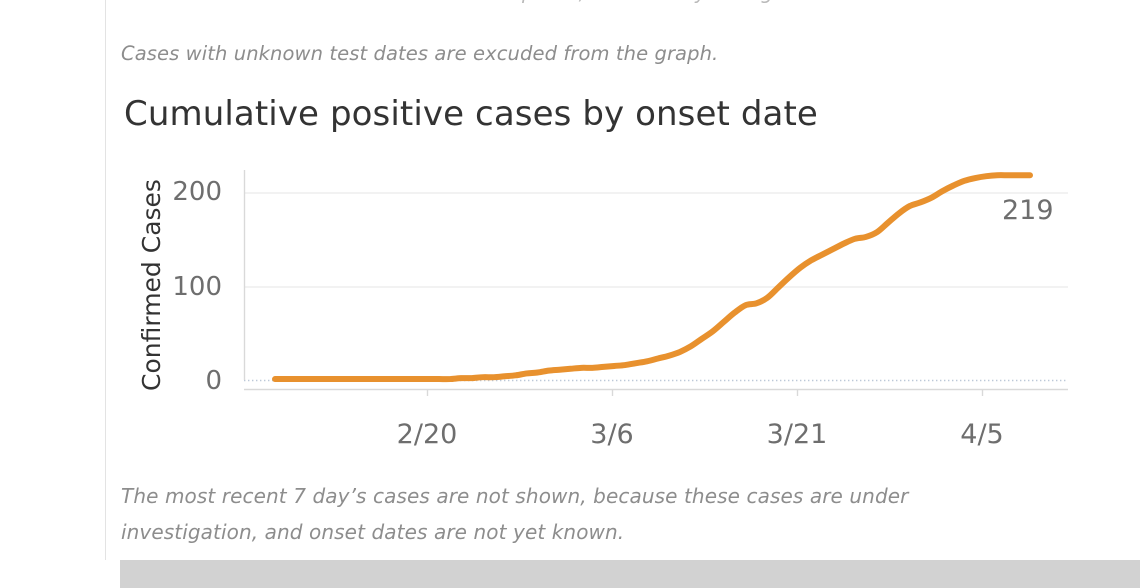  I want to click on x-tick-label-4: 4/5, so click(981, 434).